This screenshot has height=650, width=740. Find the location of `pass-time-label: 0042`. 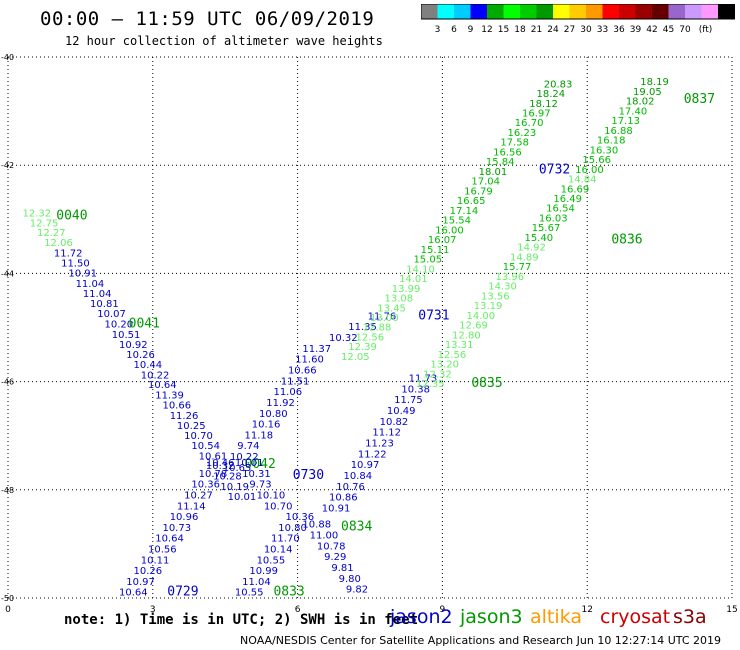

pass-time-label: 0042 is located at coordinates (260, 464).